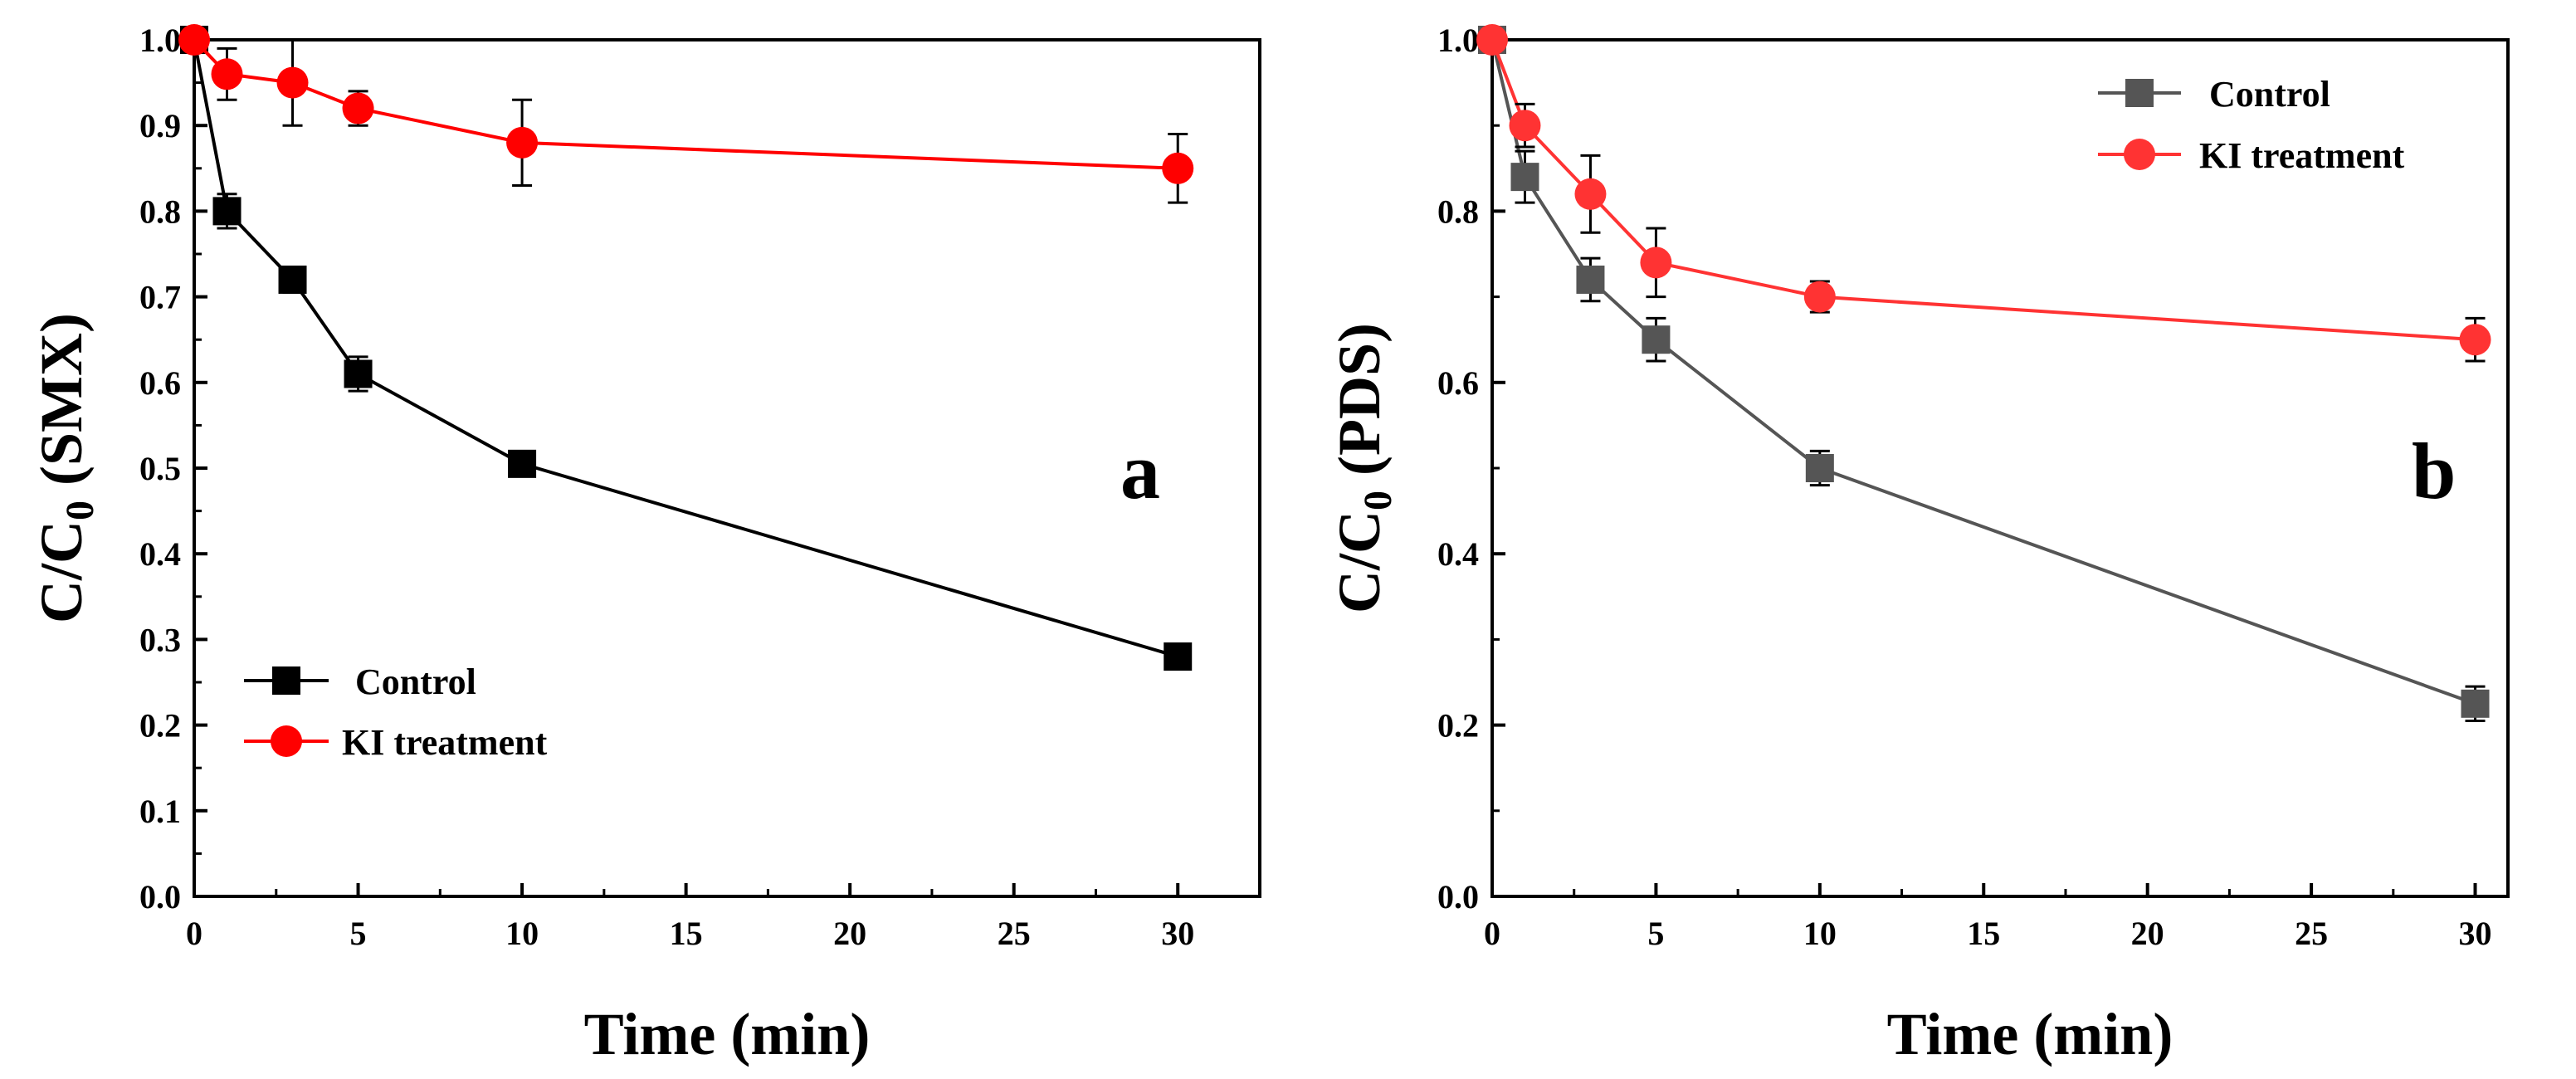  What do you see at coordinates (2311, 933) in the screenshot?
I see `x-tick-label-b: 25` at bounding box center [2311, 933].